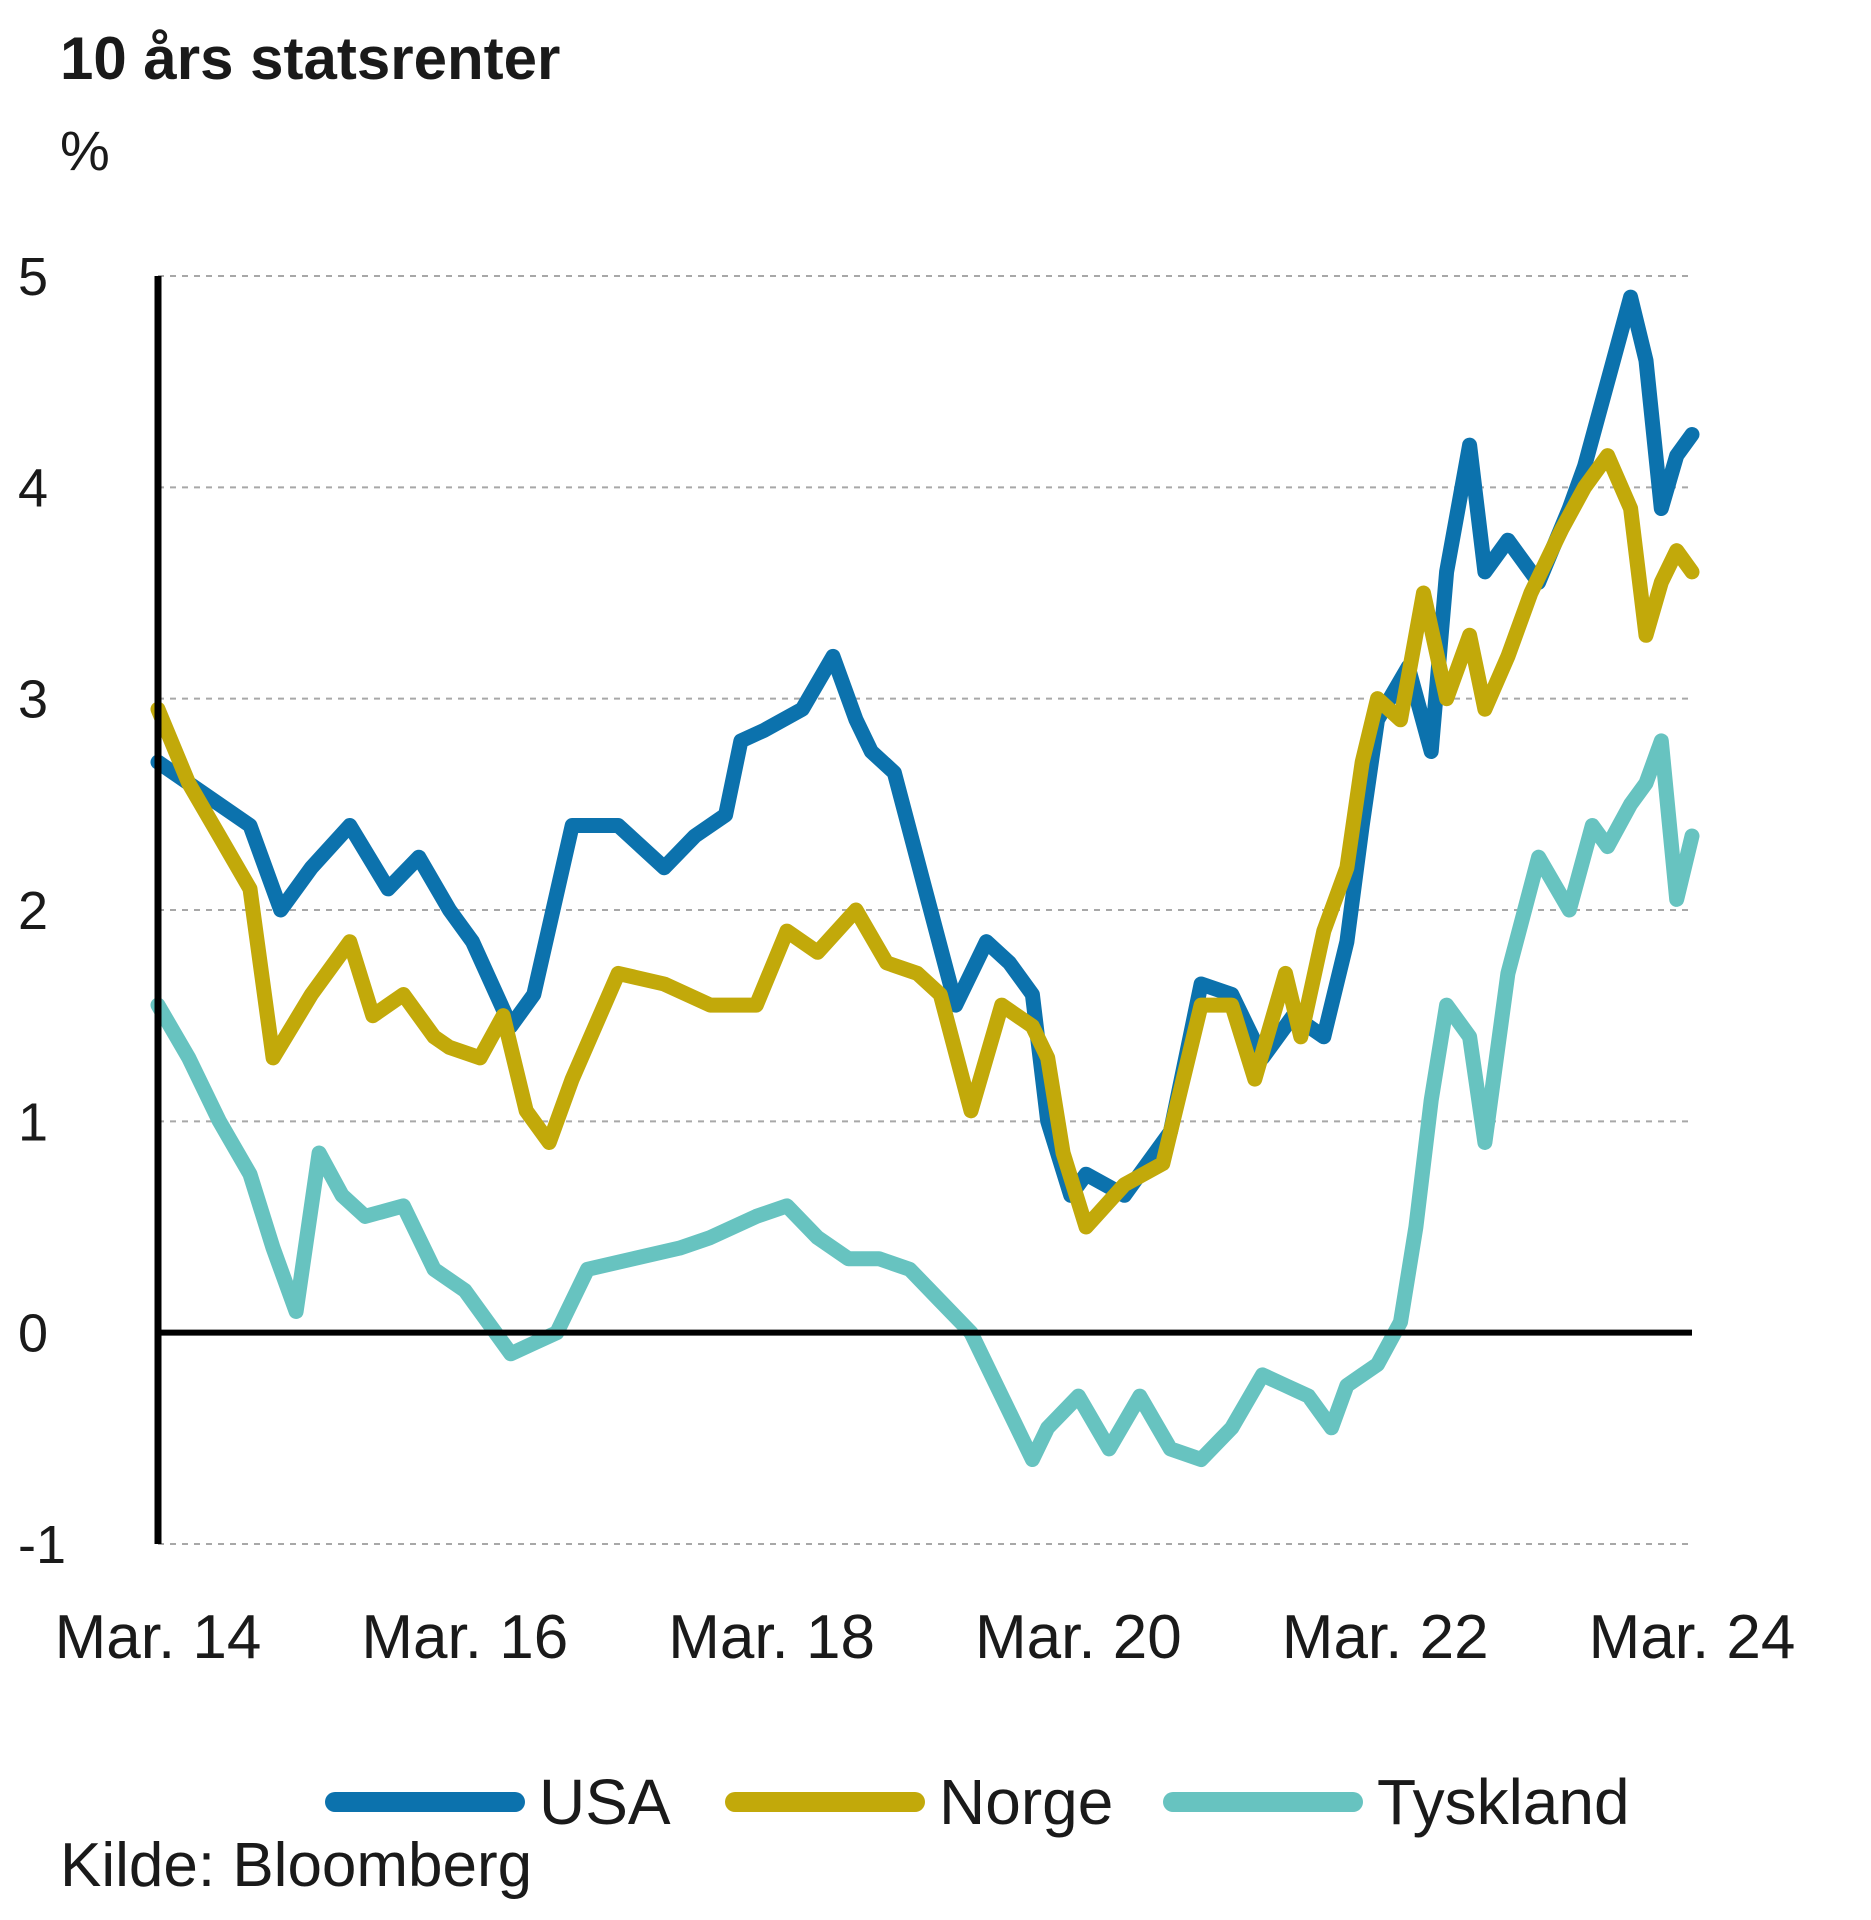 The height and width of the screenshot is (1920, 1871). I want to click on source-note: Kilde: Bloomberg, so click(296, 1865).